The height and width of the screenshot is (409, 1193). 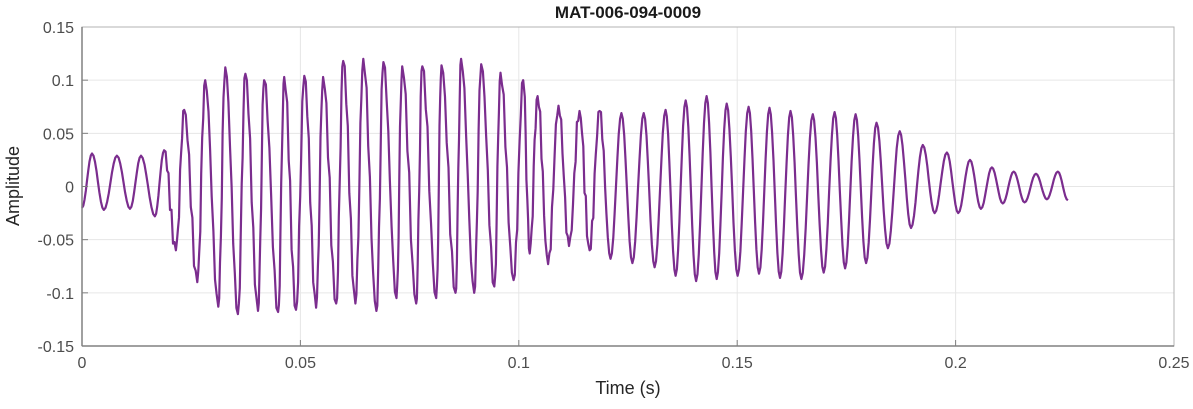 I want to click on x-tick-label: 0.2, so click(x=955, y=363).